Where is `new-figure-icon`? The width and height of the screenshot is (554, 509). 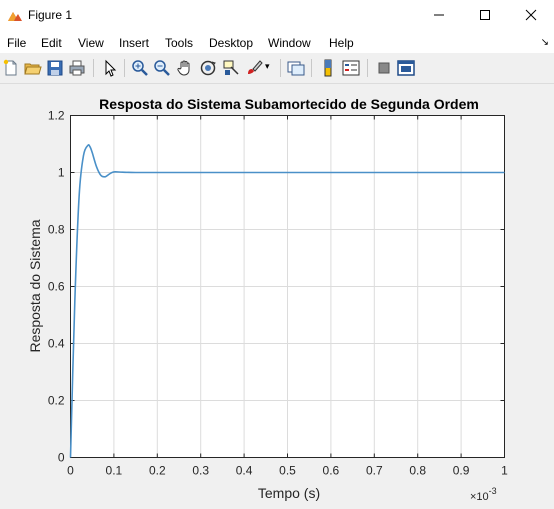 new-figure-icon is located at coordinates (11, 68).